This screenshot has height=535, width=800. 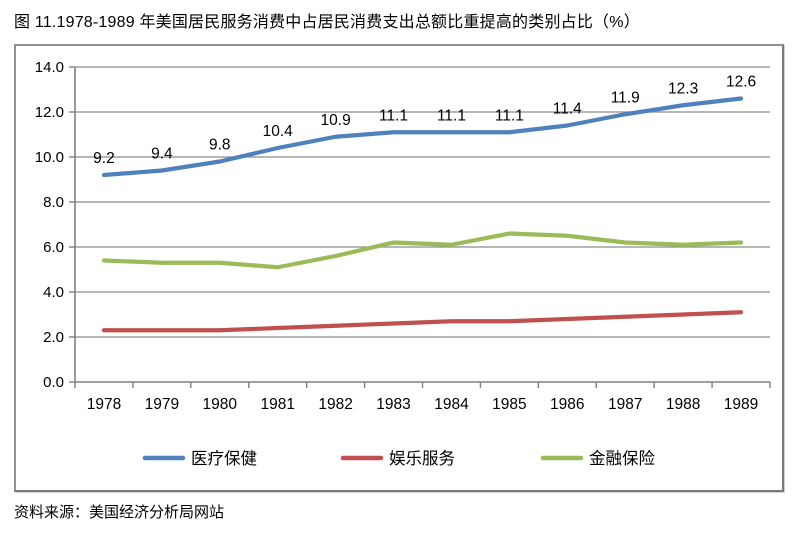 What do you see at coordinates (53, 292) in the screenshot?
I see `y-tick-label: 4.0` at bounding box center [53, 292].